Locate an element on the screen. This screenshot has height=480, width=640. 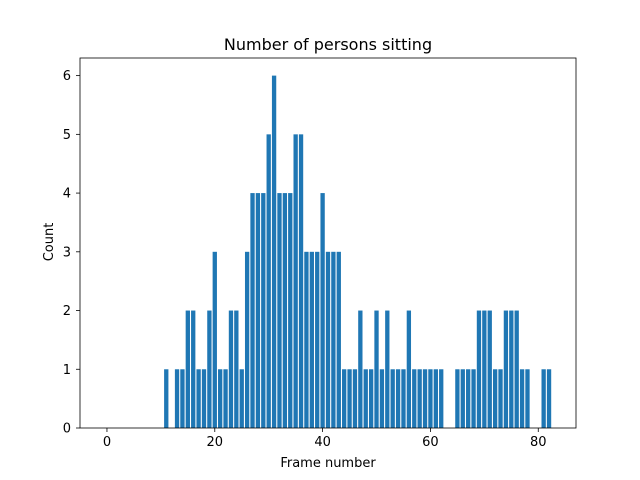
y-tick-label: 0 is located at coordinates (67, 429).